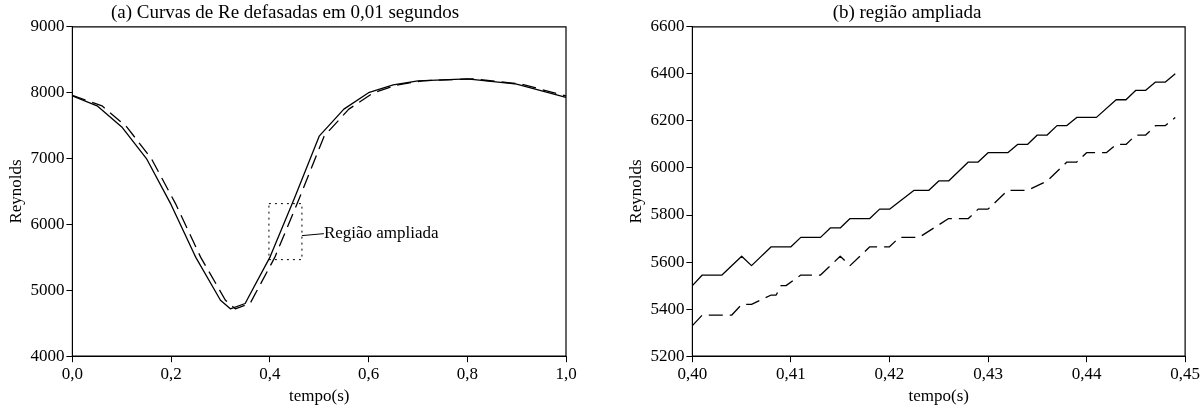 The height and width of the screenshot is (407, 1202). Describe the element at coordinates (907, 12) in the screenshot. I see `chart-title: (b) região ampliada` at that location.